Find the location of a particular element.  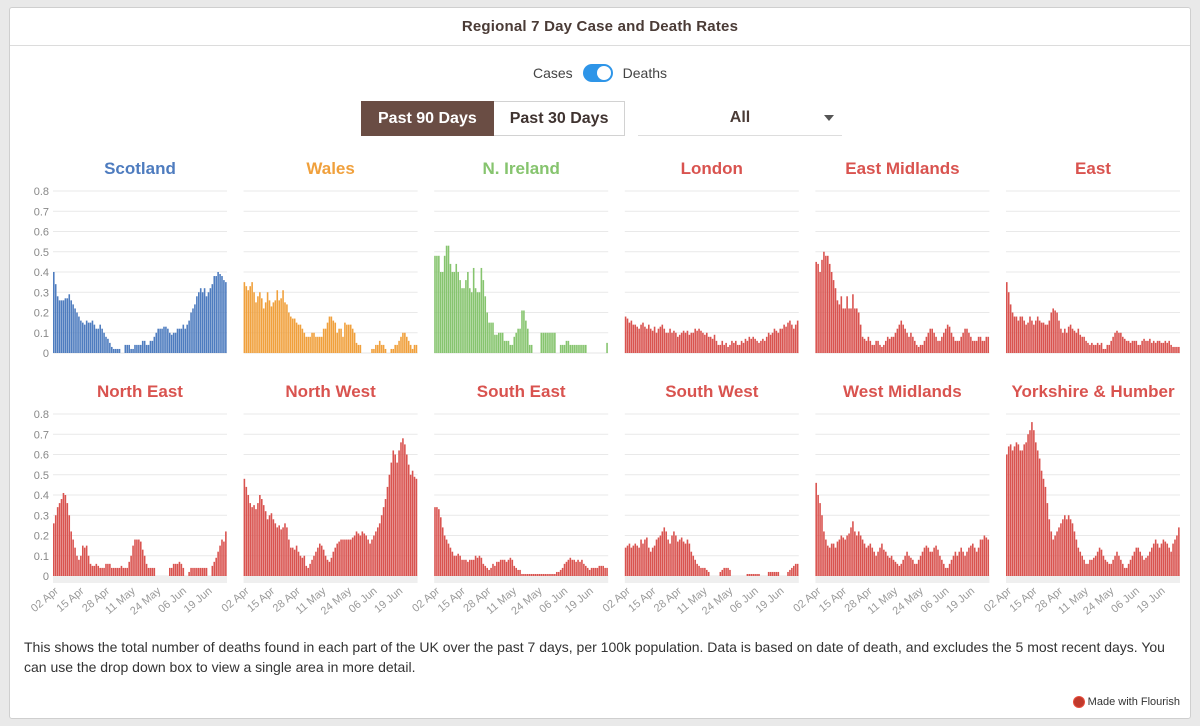

toggle-switch is located at coordinates (597, 73).